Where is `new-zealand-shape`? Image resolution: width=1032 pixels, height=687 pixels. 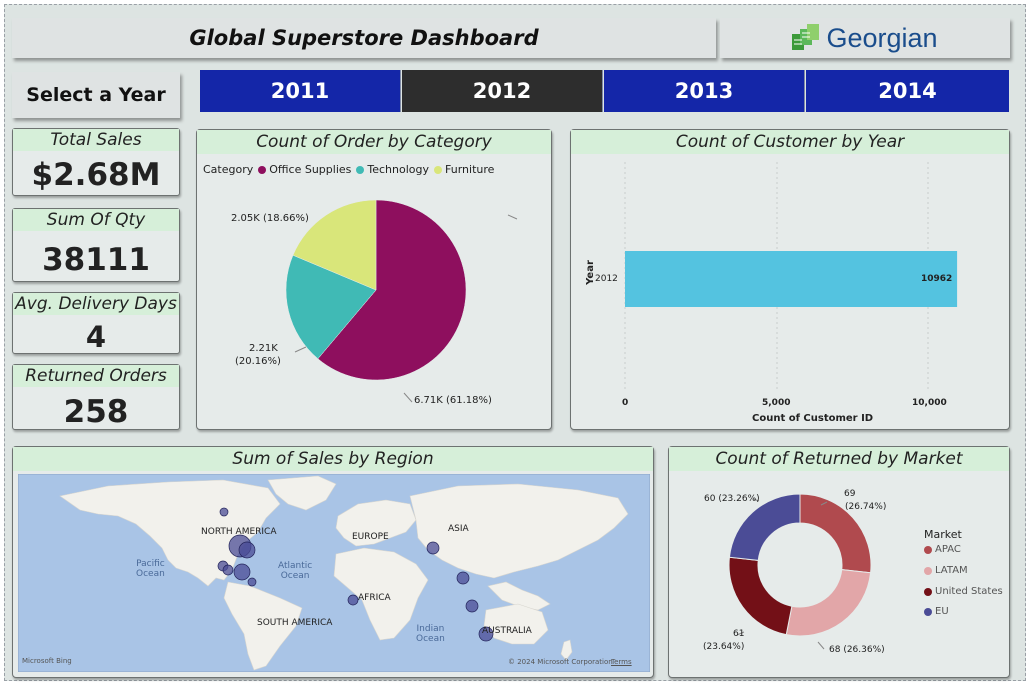 new-zealand-shape is located at coordinates (566, 650).